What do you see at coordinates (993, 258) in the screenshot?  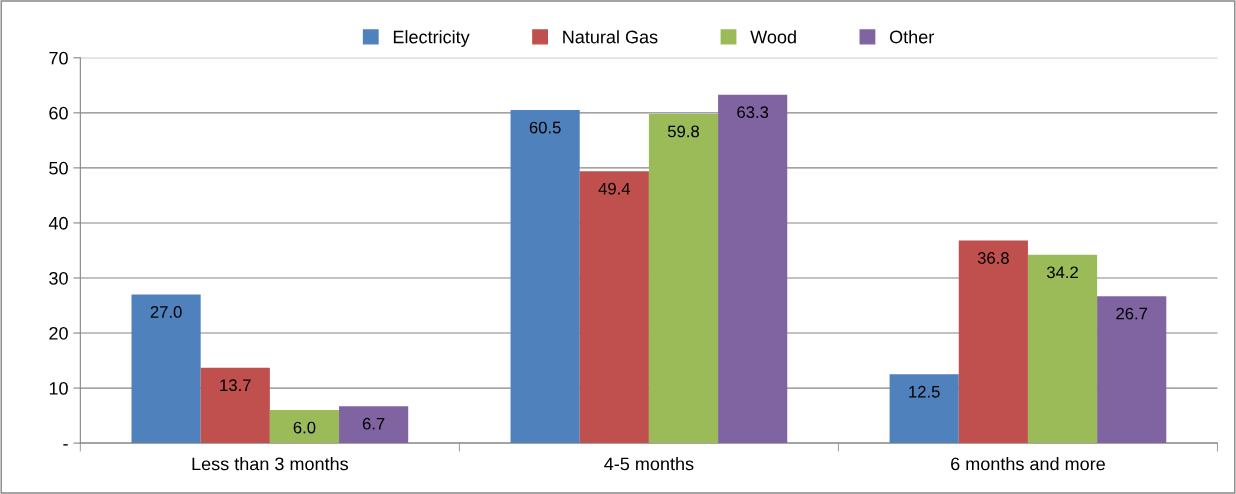 I see `data-label: 36.8` at bounding box center [993, 258].